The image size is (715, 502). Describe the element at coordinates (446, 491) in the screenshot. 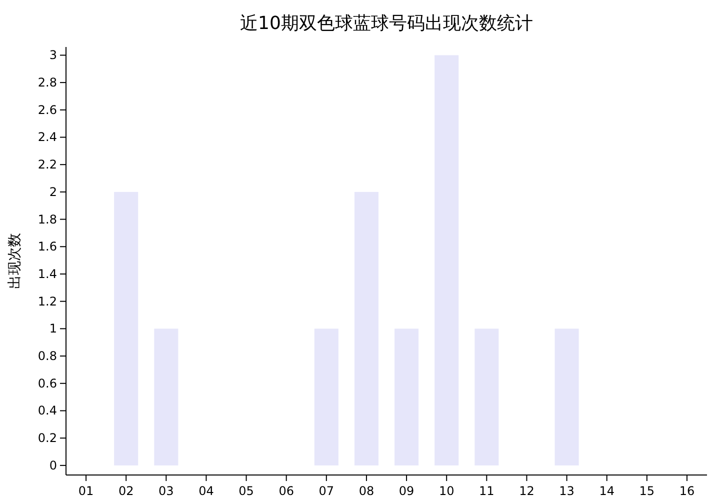

I see `x-tick-label: 10` at that location.